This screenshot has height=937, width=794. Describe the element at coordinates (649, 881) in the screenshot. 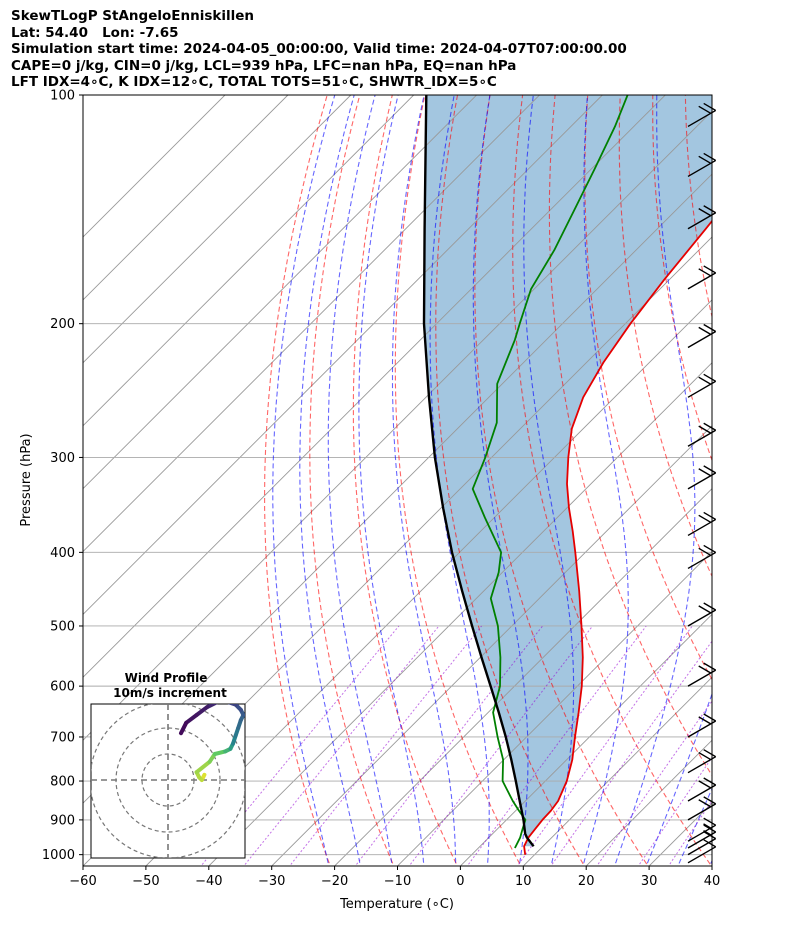

I see `x-tick-label: 30` at that location.